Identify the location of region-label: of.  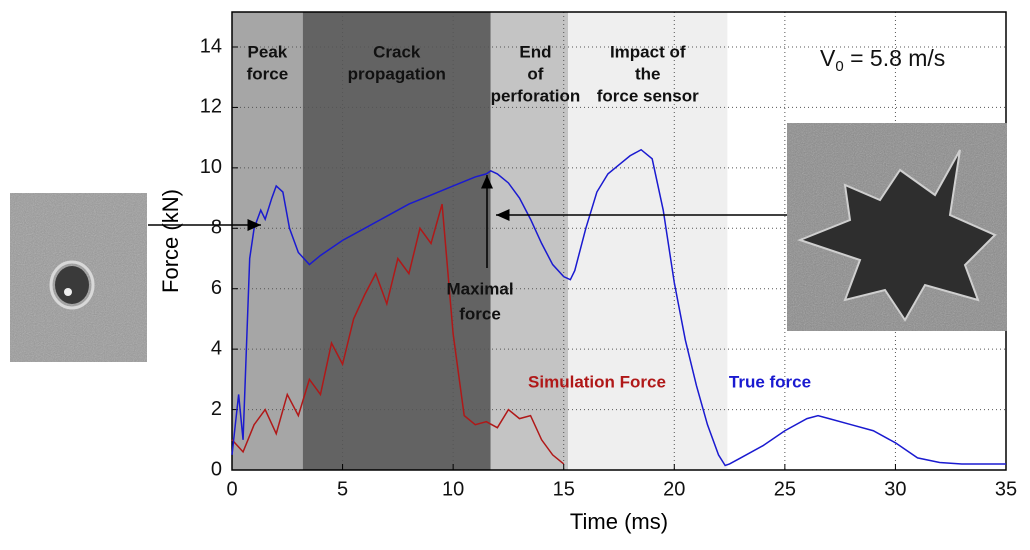
(535, 73).